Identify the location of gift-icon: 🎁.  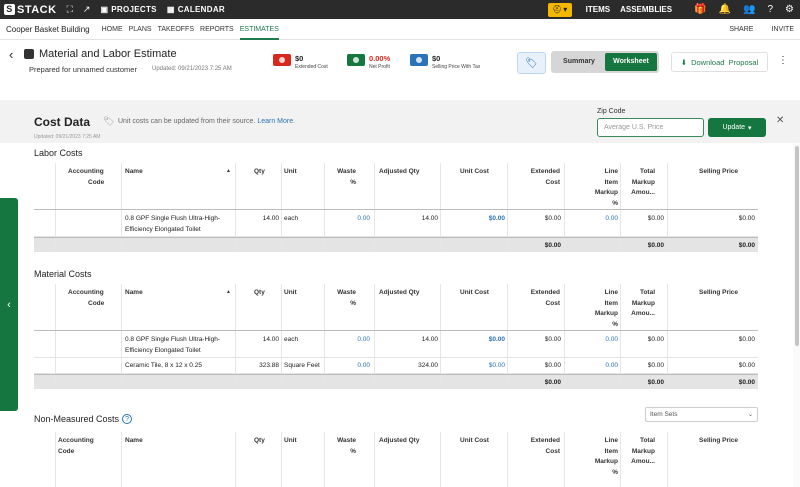
(700, 9).